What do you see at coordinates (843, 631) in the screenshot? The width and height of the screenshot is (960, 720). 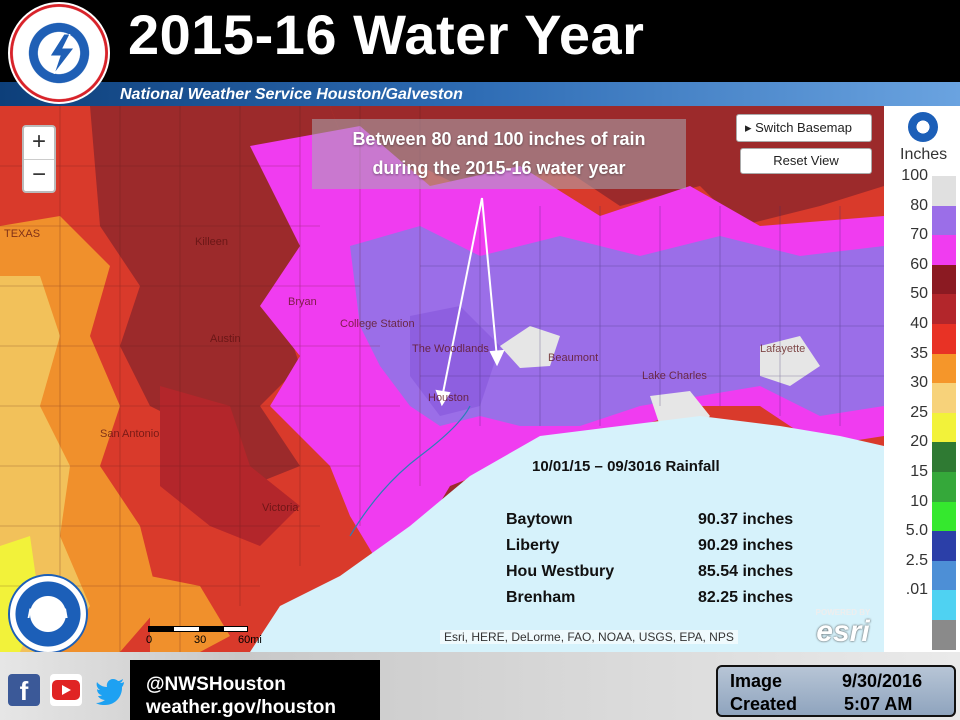 I see `esri-text: esri` at bounding box center [843, 631].